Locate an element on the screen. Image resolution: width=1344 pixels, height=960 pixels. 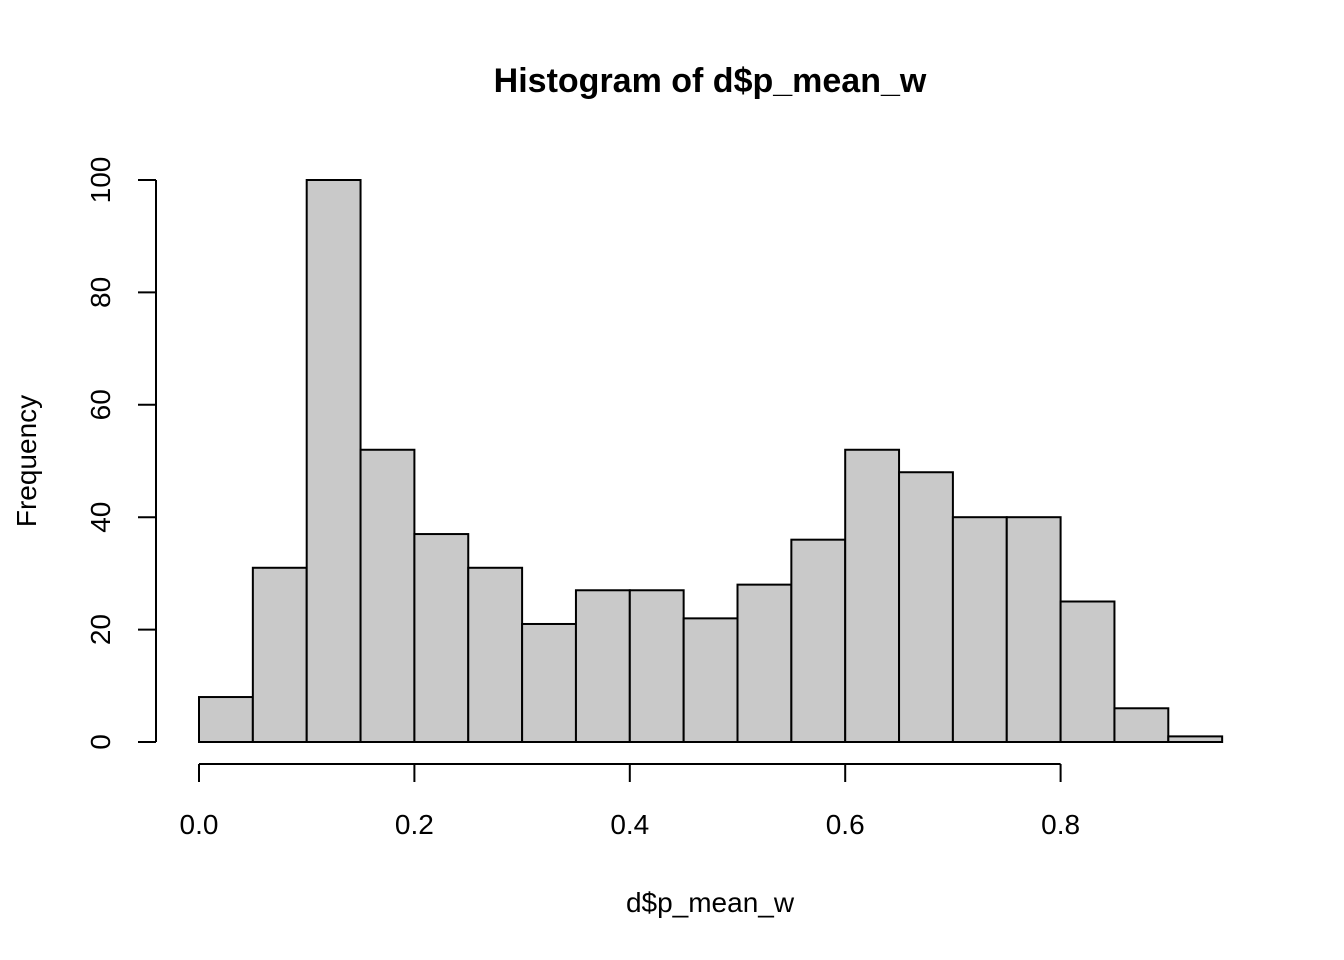
x-tick-label: 0.6 is located at coordinates (845, 824).